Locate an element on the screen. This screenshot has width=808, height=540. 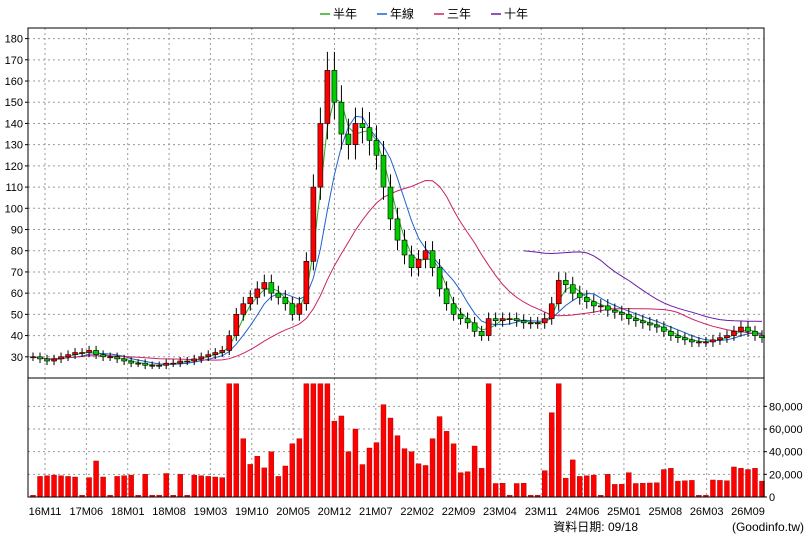
price-tick-label: 120 is located at coordinates (14, 167).